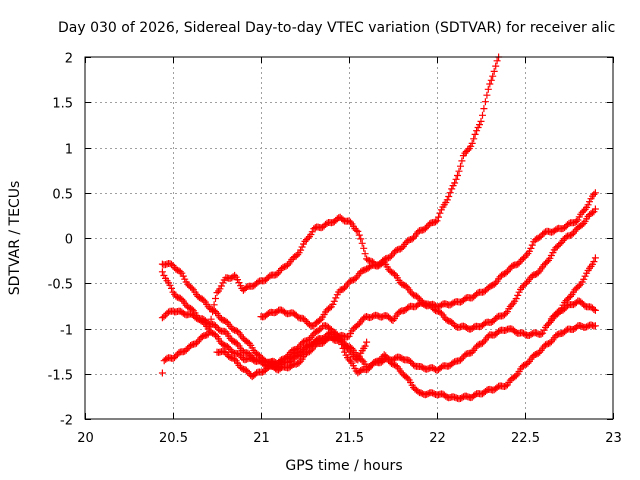 This screenshot has height=480, width=640. What do you see at coordinates (60, 376) in the screenshot?
I see `y-tick-label: -1.5` at bounding box center [60, 376].